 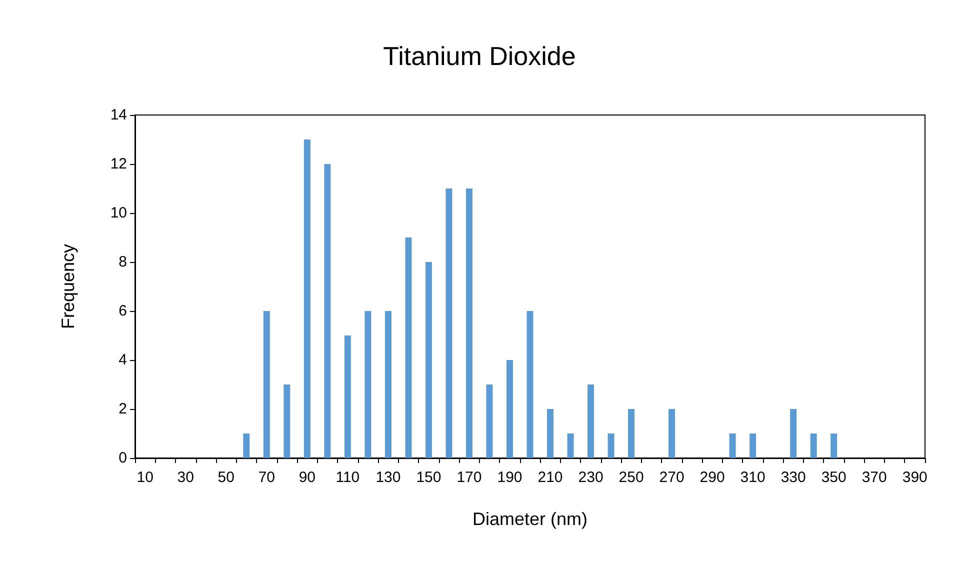 What do you see at coordinates (145, 477) in the screenshot?
I see `x-tick-label: 10` at bounding box center [145, 477].